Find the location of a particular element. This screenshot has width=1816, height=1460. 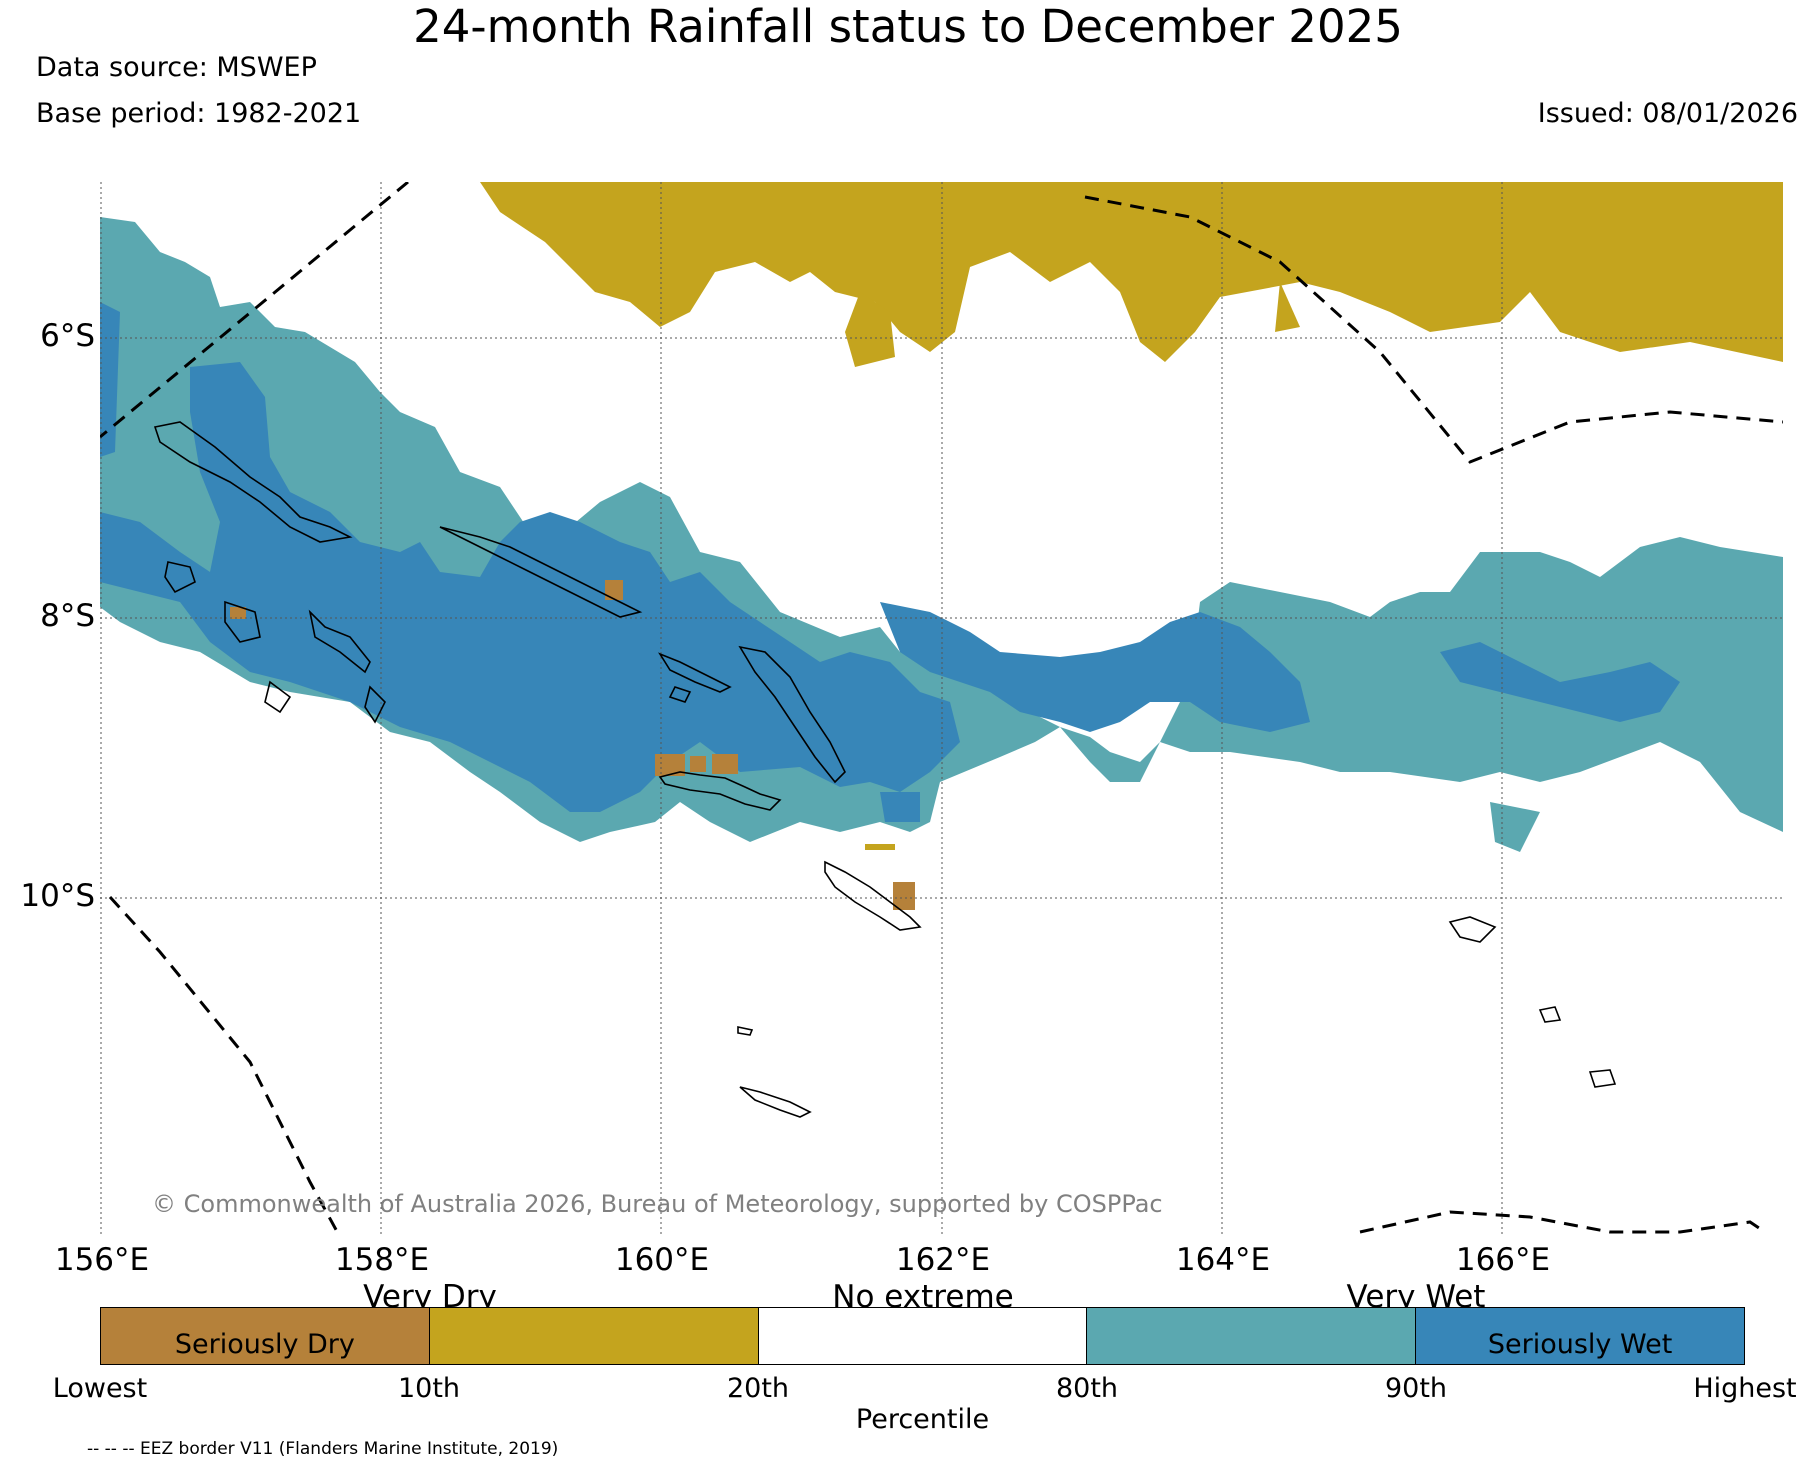

very-wet-region is located at coordinates (1515, 827).